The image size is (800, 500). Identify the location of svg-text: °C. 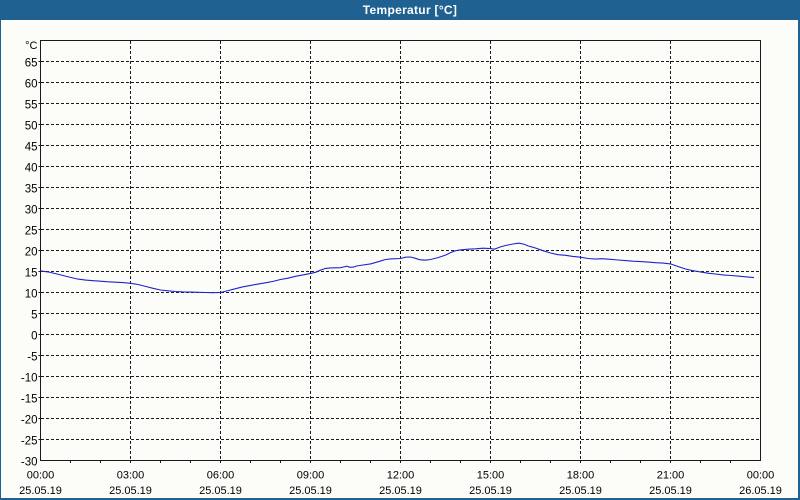
(31, 46).